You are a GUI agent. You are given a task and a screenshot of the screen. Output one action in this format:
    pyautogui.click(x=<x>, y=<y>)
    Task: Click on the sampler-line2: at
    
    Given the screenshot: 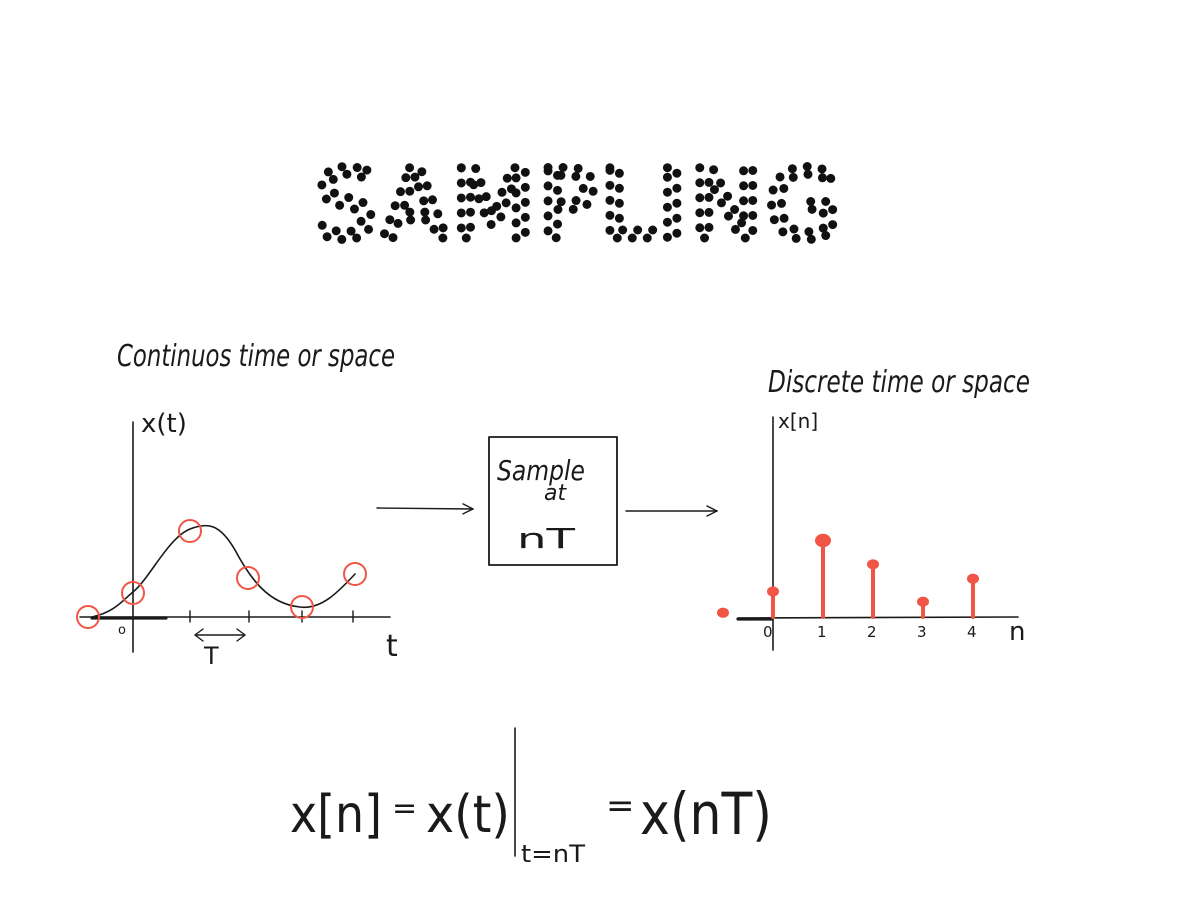 What is the action you would take?
    pyautogui.click(x=555, y=493)
    